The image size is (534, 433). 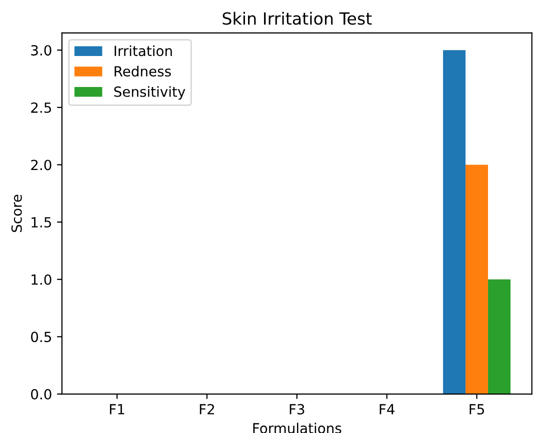 What do you see at coordinates (387, 409) in the screenshot?
I see `x-tick-label: F4` at bounding box center [387, 409].